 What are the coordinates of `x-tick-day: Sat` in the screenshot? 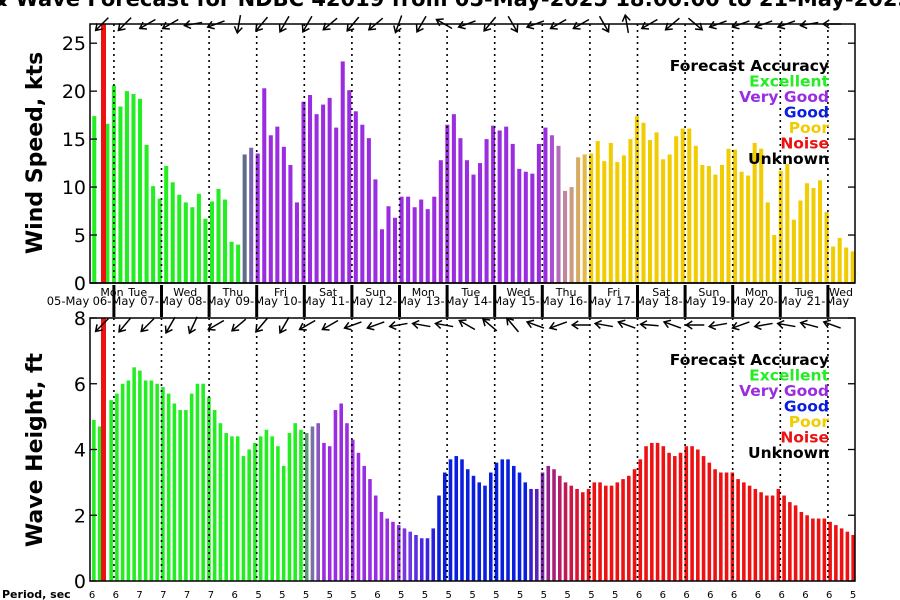 It's located at (328, 292).